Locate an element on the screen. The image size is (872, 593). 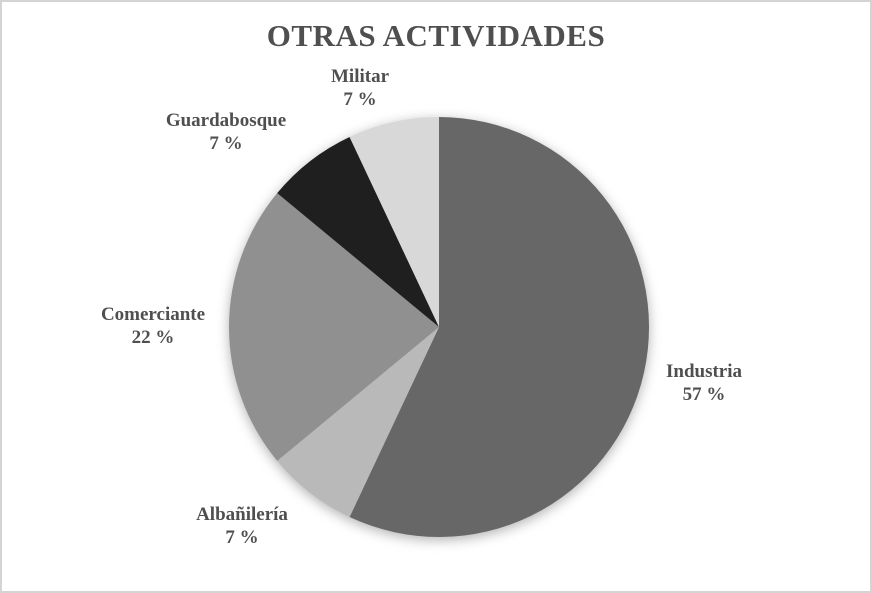
slice-label-comerciante: Comerciante 22 % is located at coordinates (153, 326).